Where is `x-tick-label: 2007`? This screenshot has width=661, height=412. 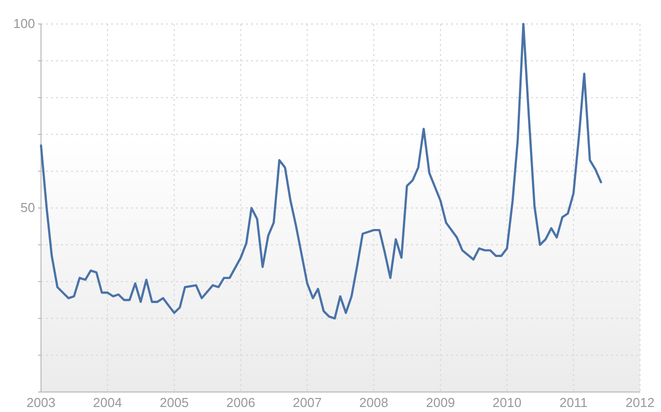 x-tick-label: 2007 is located at coordinates (307, 402).